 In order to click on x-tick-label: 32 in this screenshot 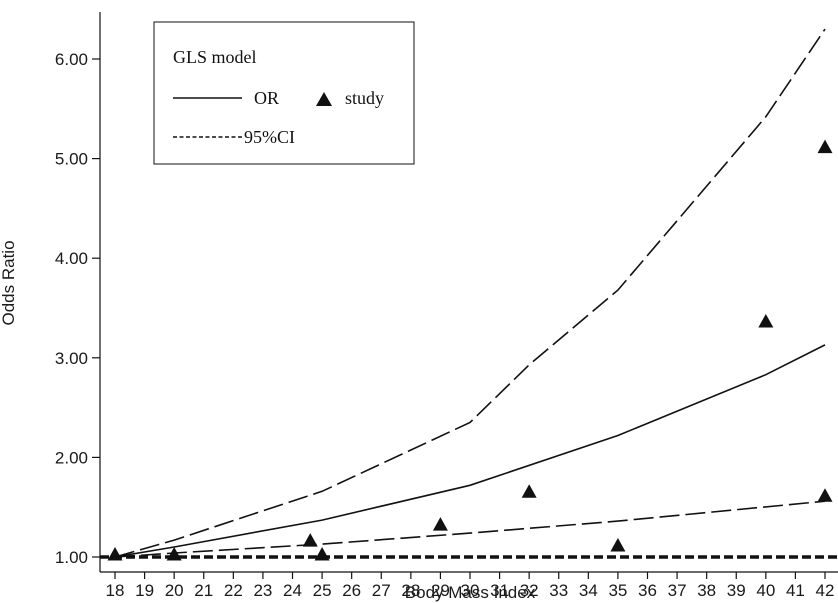, I will do `click(529, 590)`.